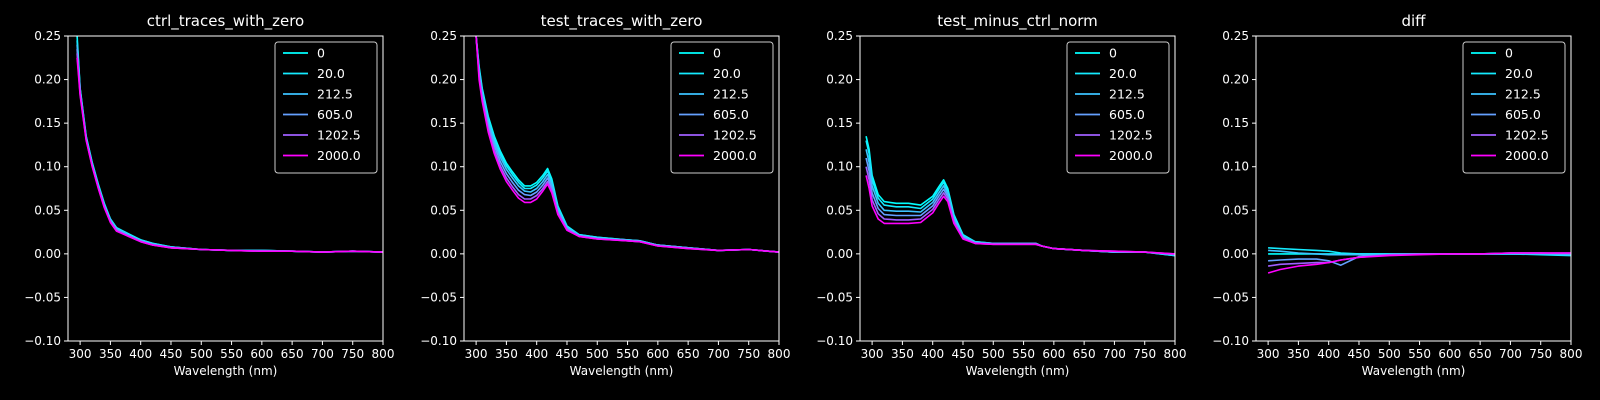 This screenshot has height=400, width=1600. I want to click on x-tick-label: 350, so click(110, 354).